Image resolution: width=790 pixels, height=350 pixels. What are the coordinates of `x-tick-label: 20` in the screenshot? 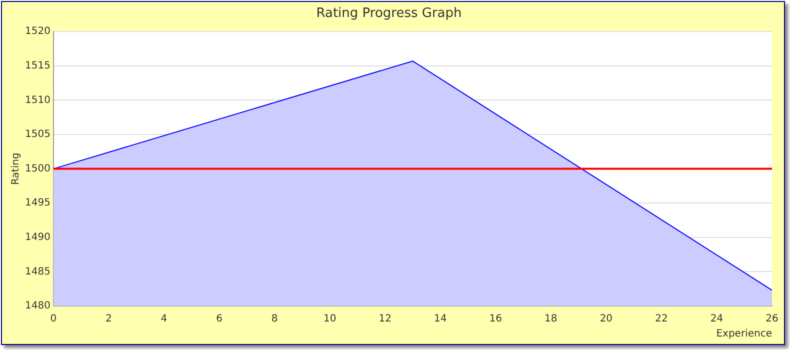 It's located at (606, 319).